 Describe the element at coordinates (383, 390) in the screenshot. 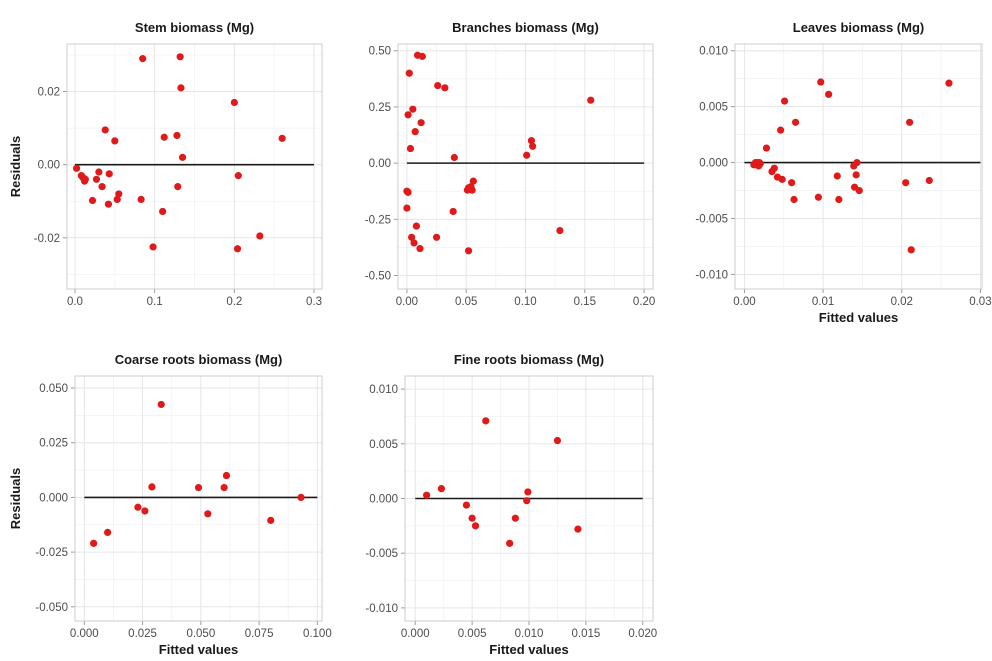

I see `y-tick-label: 0.010` at that location.